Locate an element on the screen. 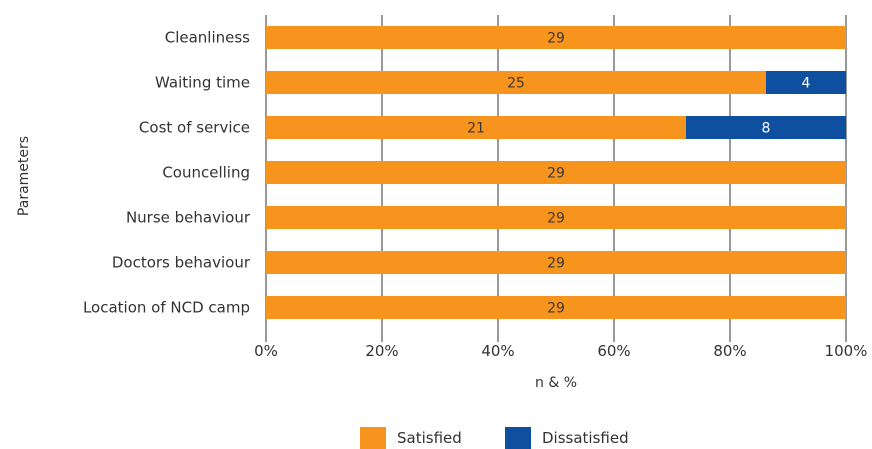  bar-value-label: 4 is located at coordinates (806, 84).